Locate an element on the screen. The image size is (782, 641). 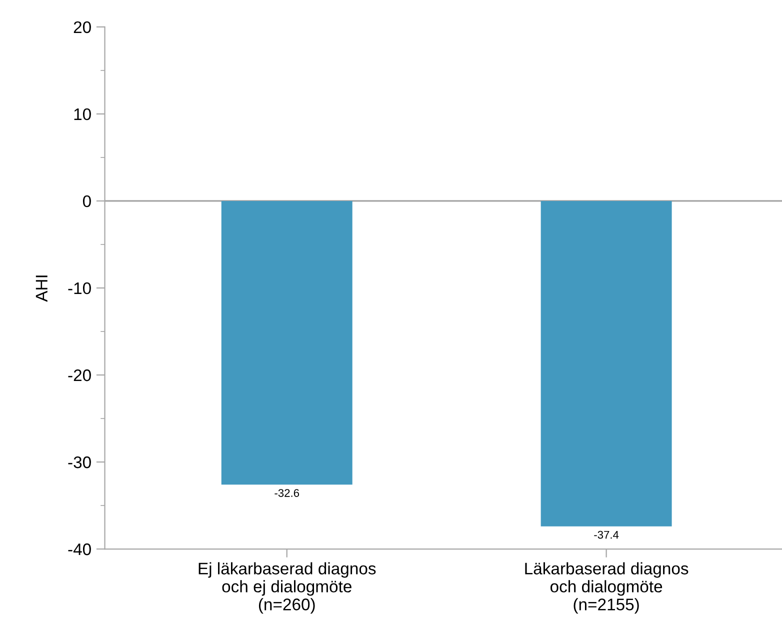
data-label: -32.6 is located at coordinates (287, 493).